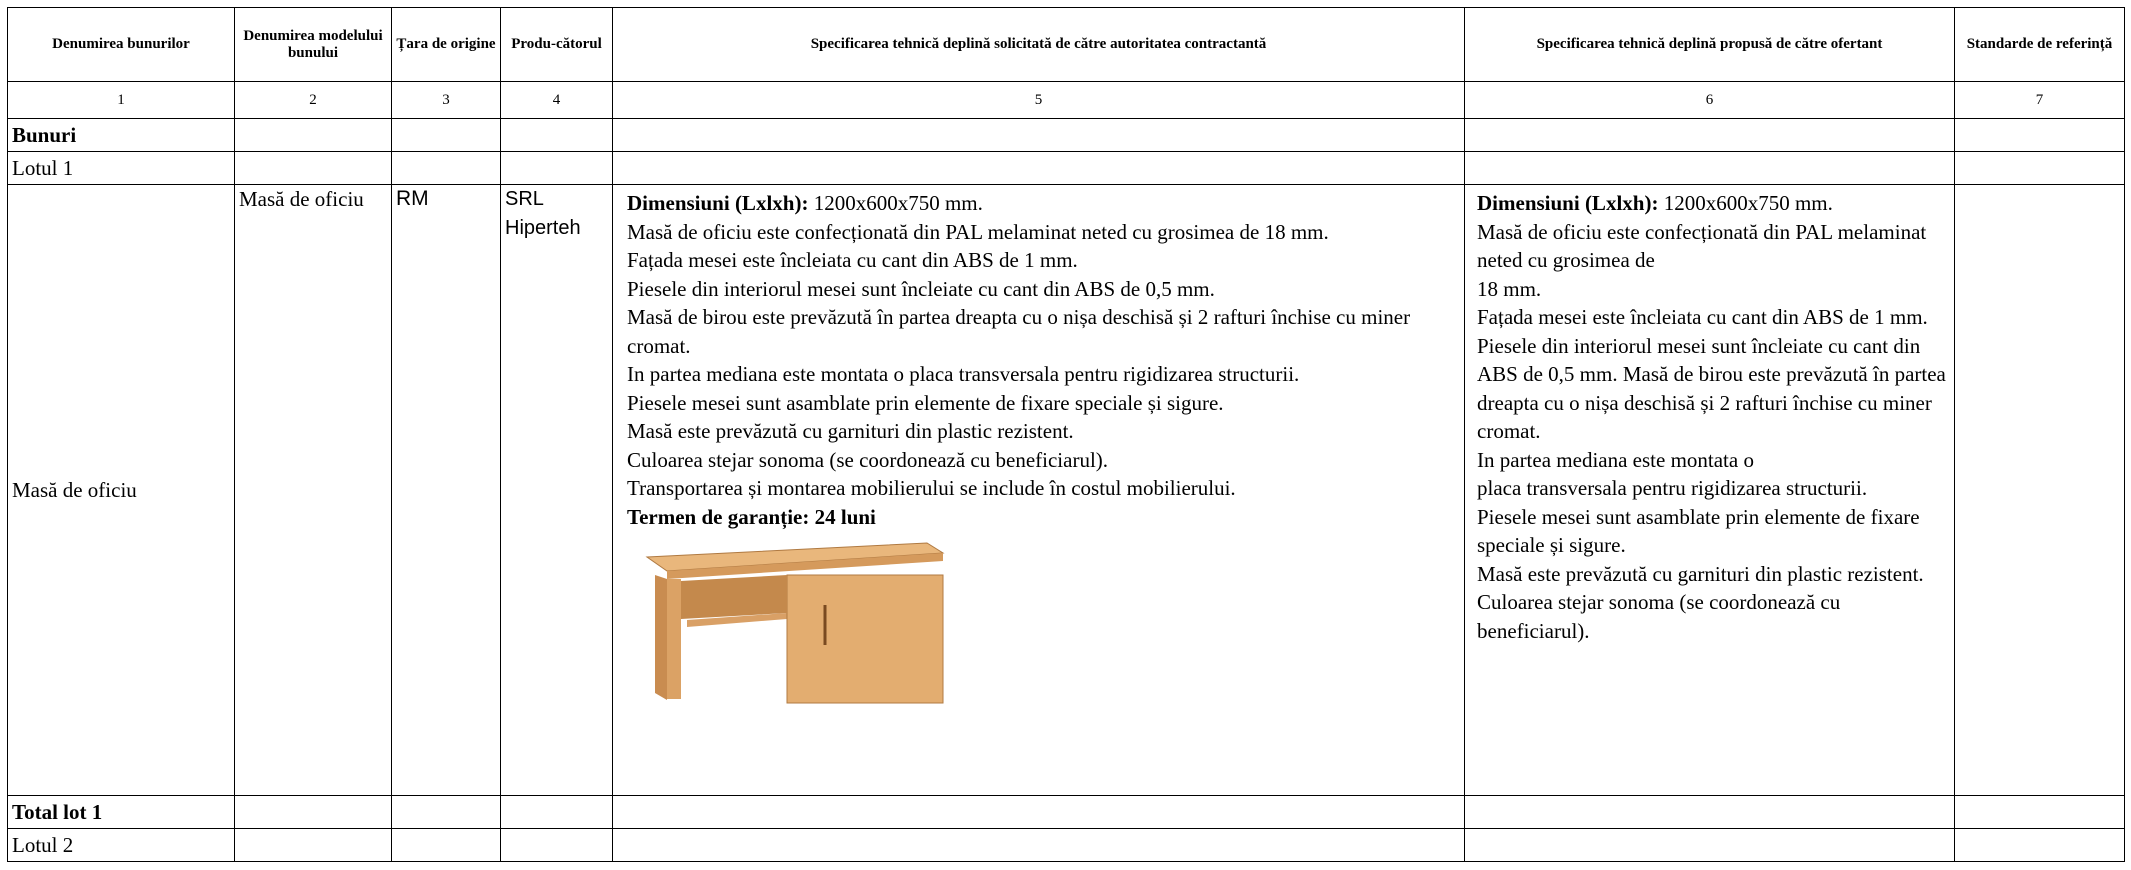  What do you see at coordinates (2039, 100) in the screenshot?
I see `column-number: 7` at bounding box center [2039, 100].